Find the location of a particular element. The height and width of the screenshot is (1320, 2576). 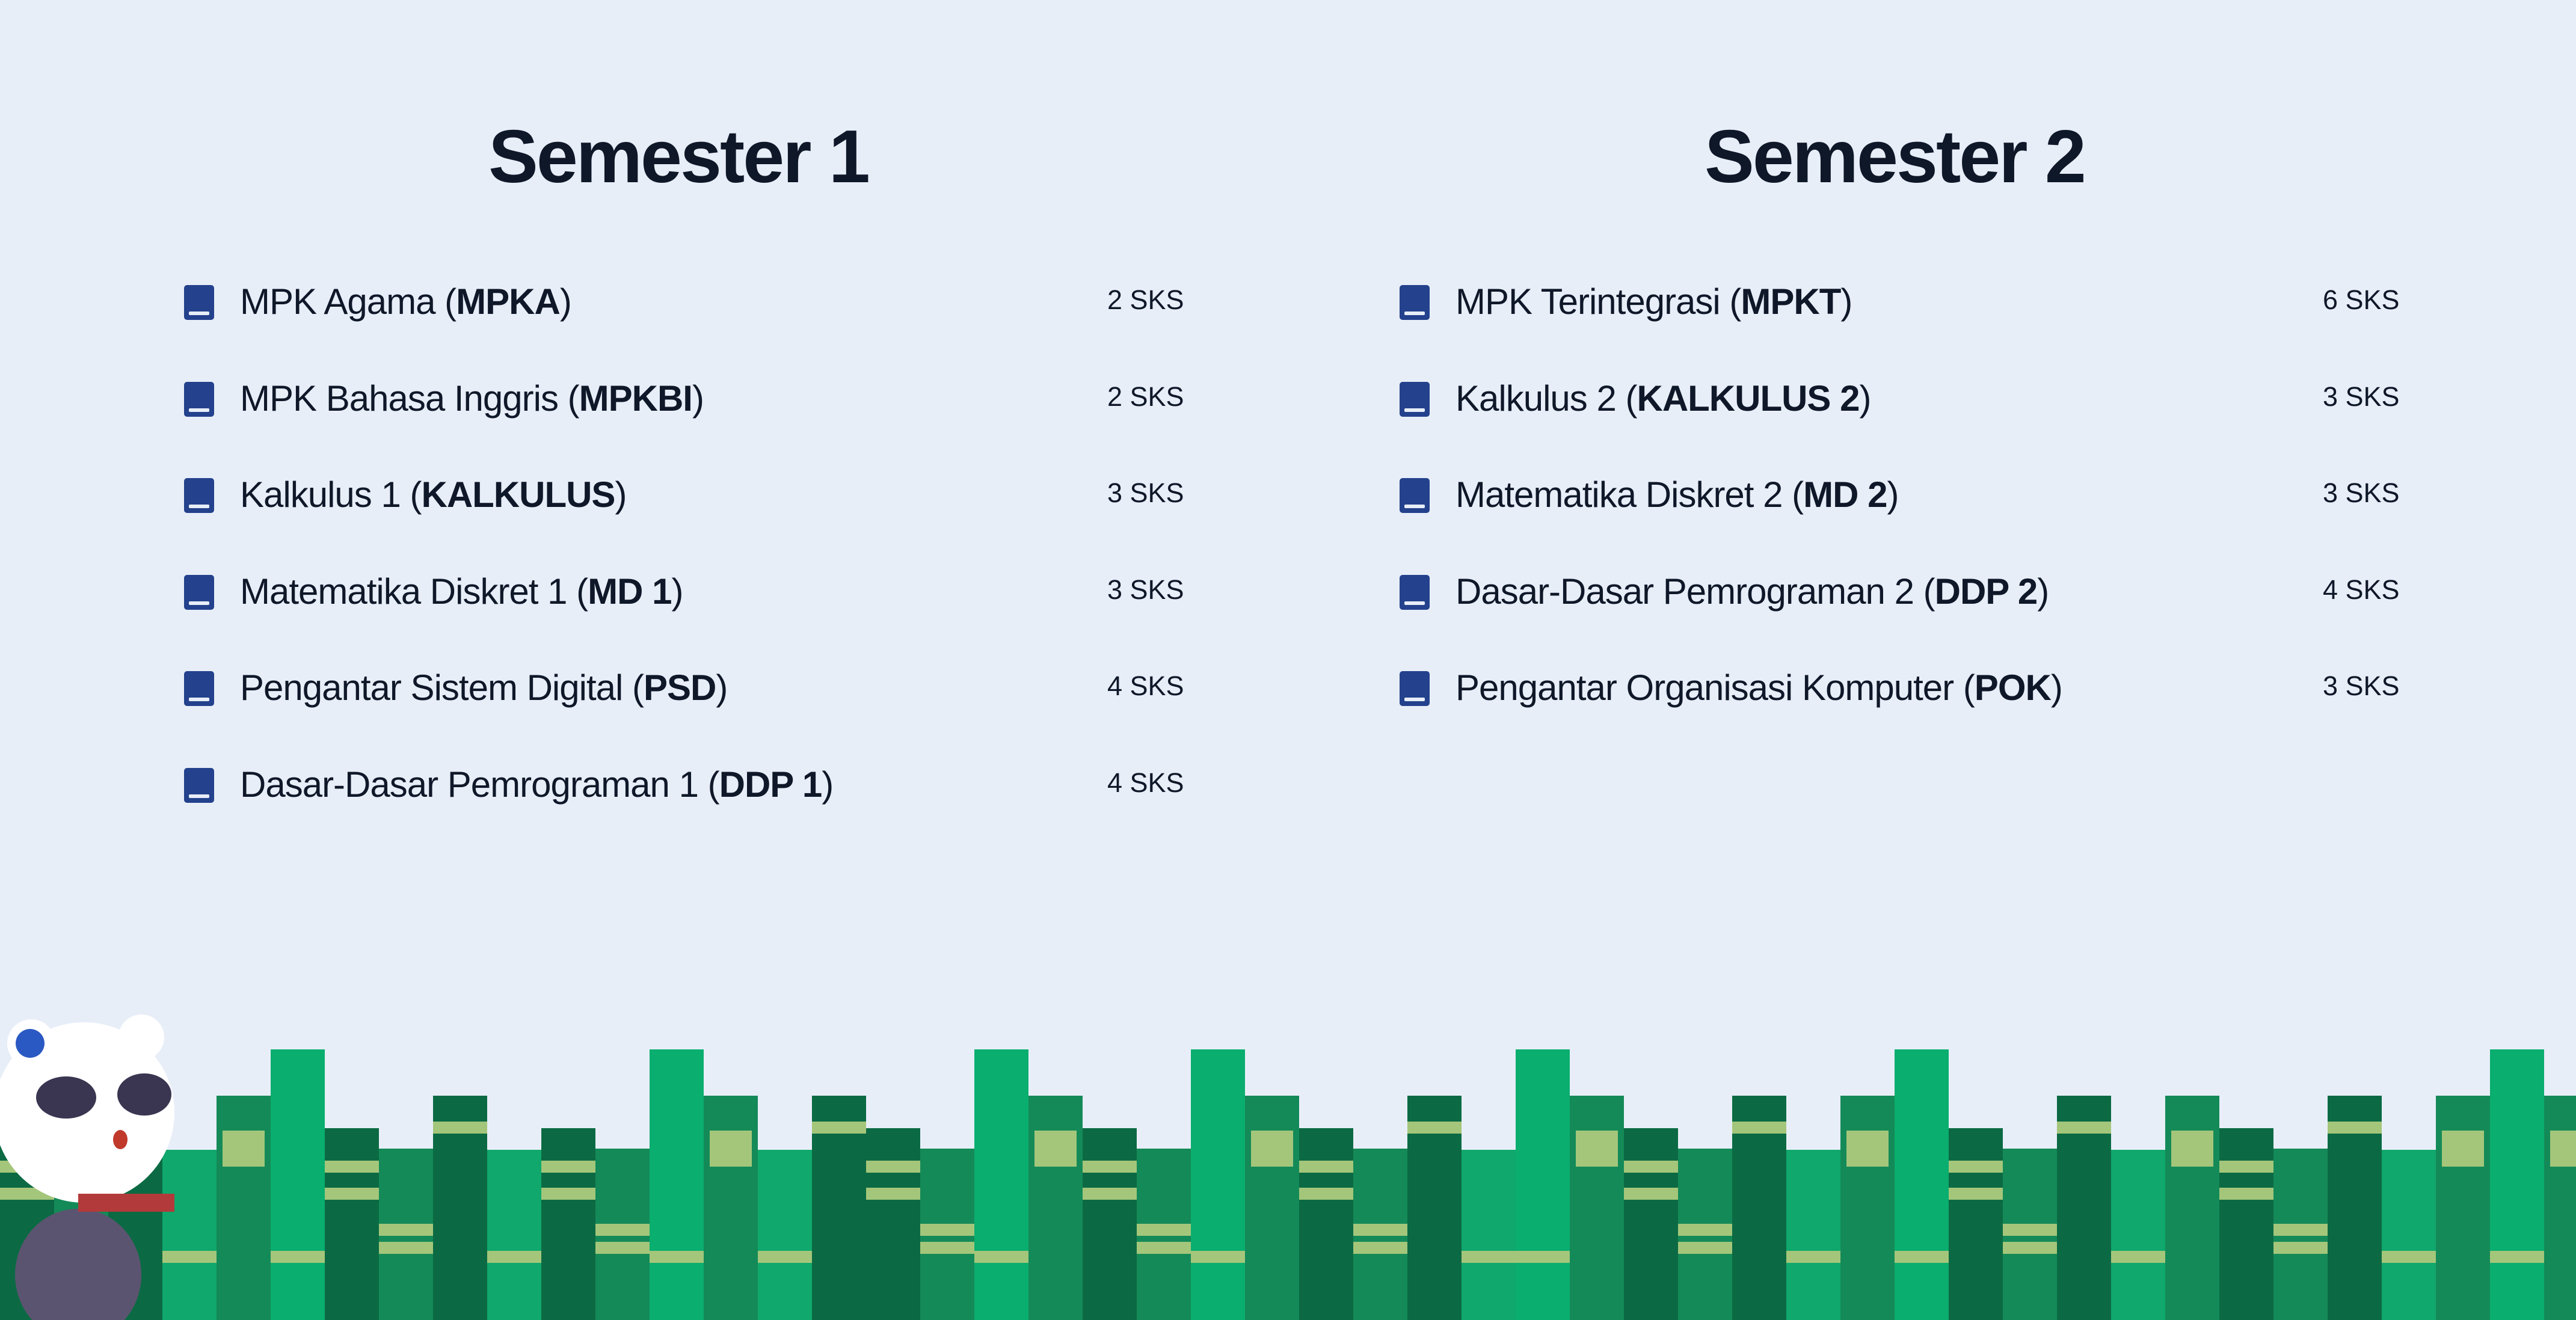

course-code: MD 2 is located at coordinates (1845, 494).